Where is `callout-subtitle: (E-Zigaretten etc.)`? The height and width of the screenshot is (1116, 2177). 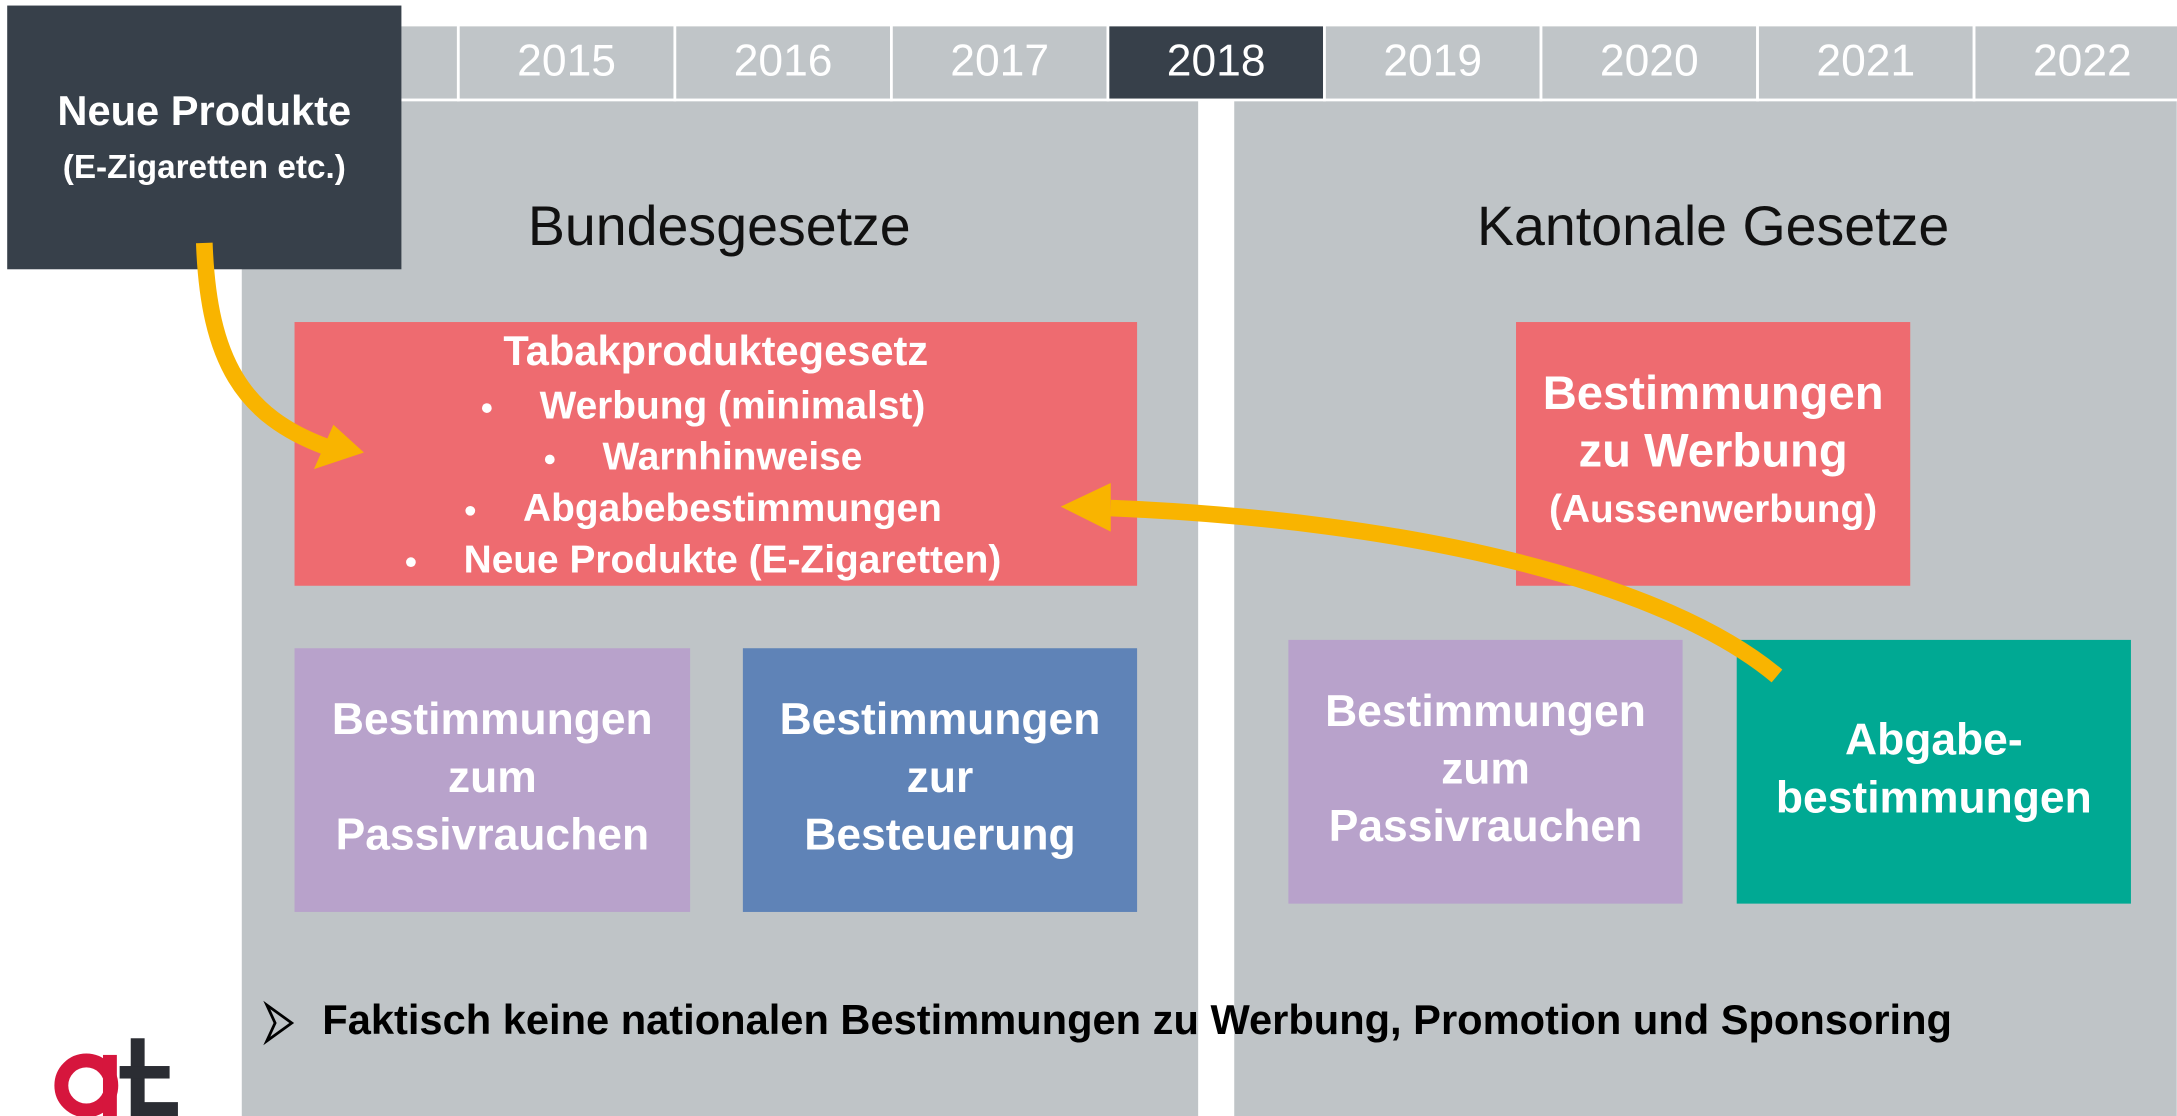
callout-subtitle: (E-Zigaretten etc.) is located at coordinates (204, 167).